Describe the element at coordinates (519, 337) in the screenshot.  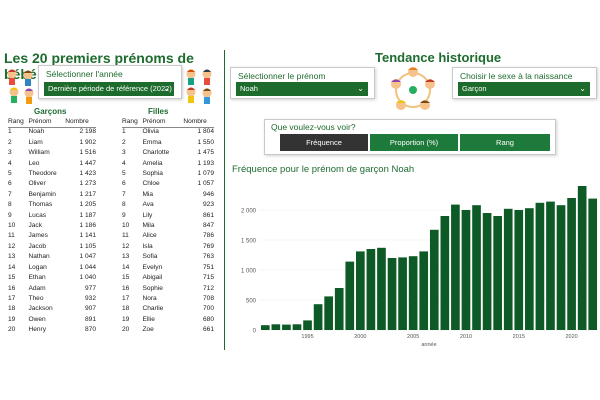
I see `x-tick-label: 2015` at that location.